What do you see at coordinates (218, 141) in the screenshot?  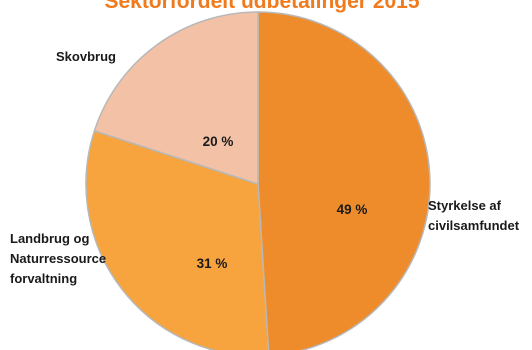 I see `slice-value-label-3: 20 %` at bounding box center [218, 141].